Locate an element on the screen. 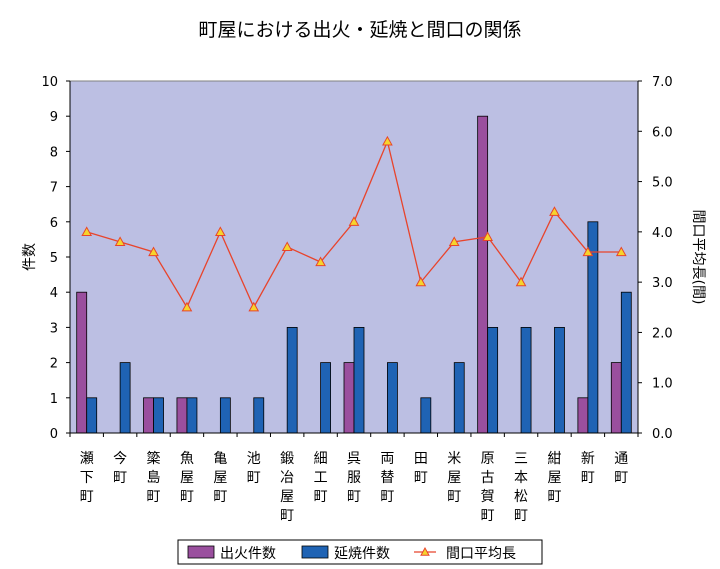 The height and width of the screenshot is (569, 720). category-label: 魚屋町 is located at coordinates (187, 478).